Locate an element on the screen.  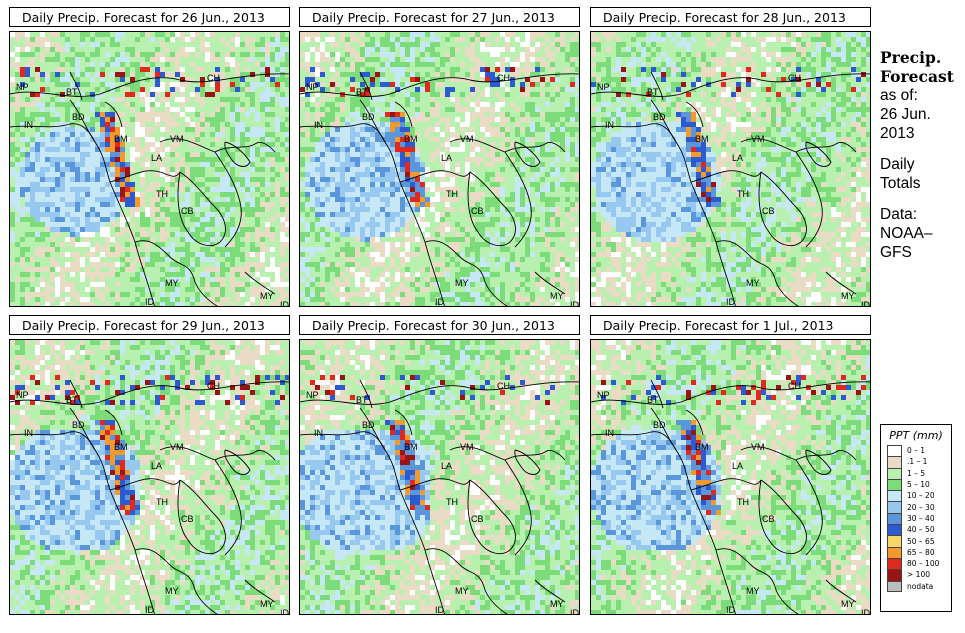
legend-row: nodata is located at coordinates (919, 586).